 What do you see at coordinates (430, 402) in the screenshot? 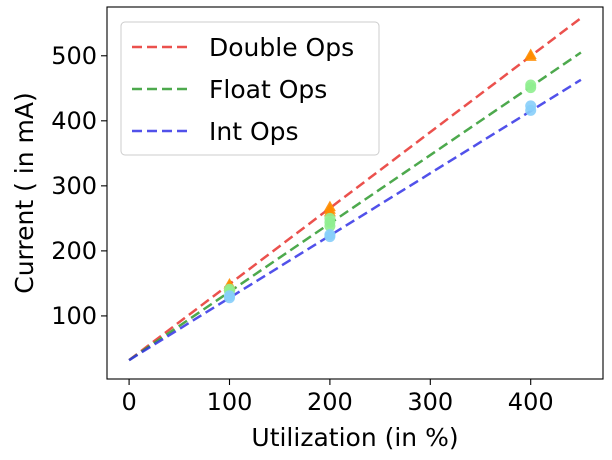
I see `x-tick-label: 300` at bounding box center [430, 402].